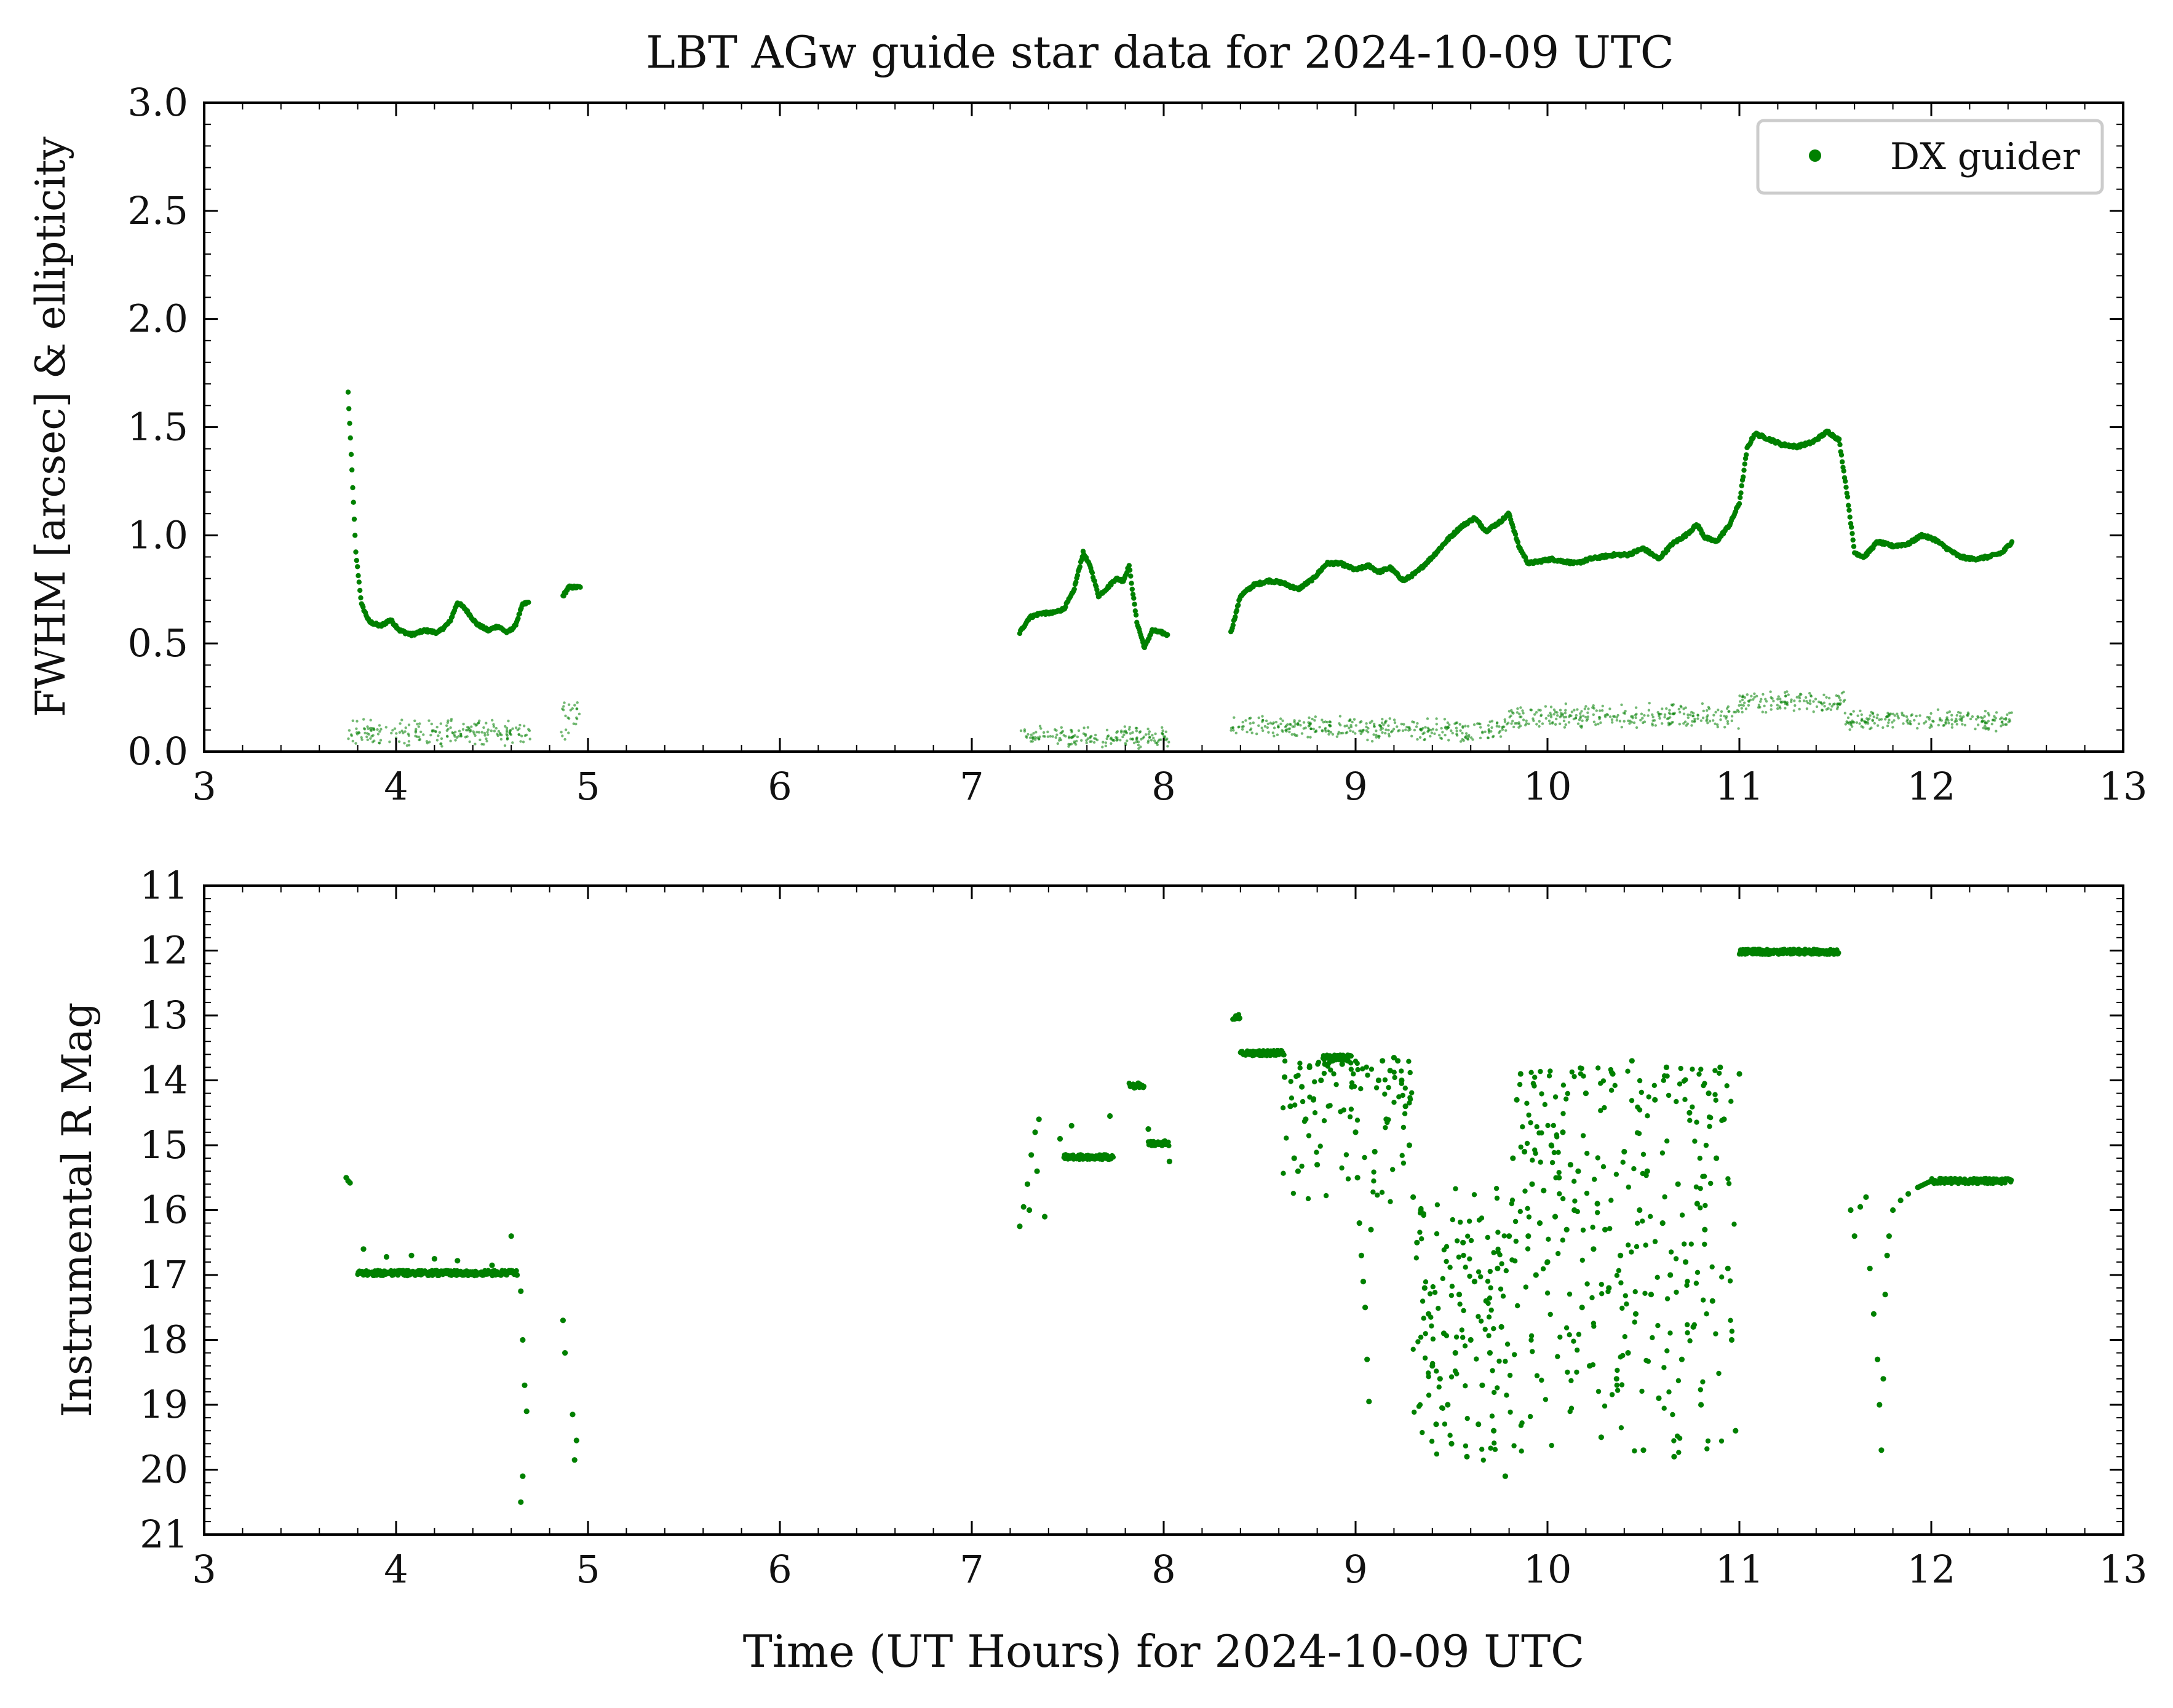 Image resolution: width=2173 pixels, height=1708 pixels. I want to click on rmag-y-tick-label: 17, so click(164, 1274).